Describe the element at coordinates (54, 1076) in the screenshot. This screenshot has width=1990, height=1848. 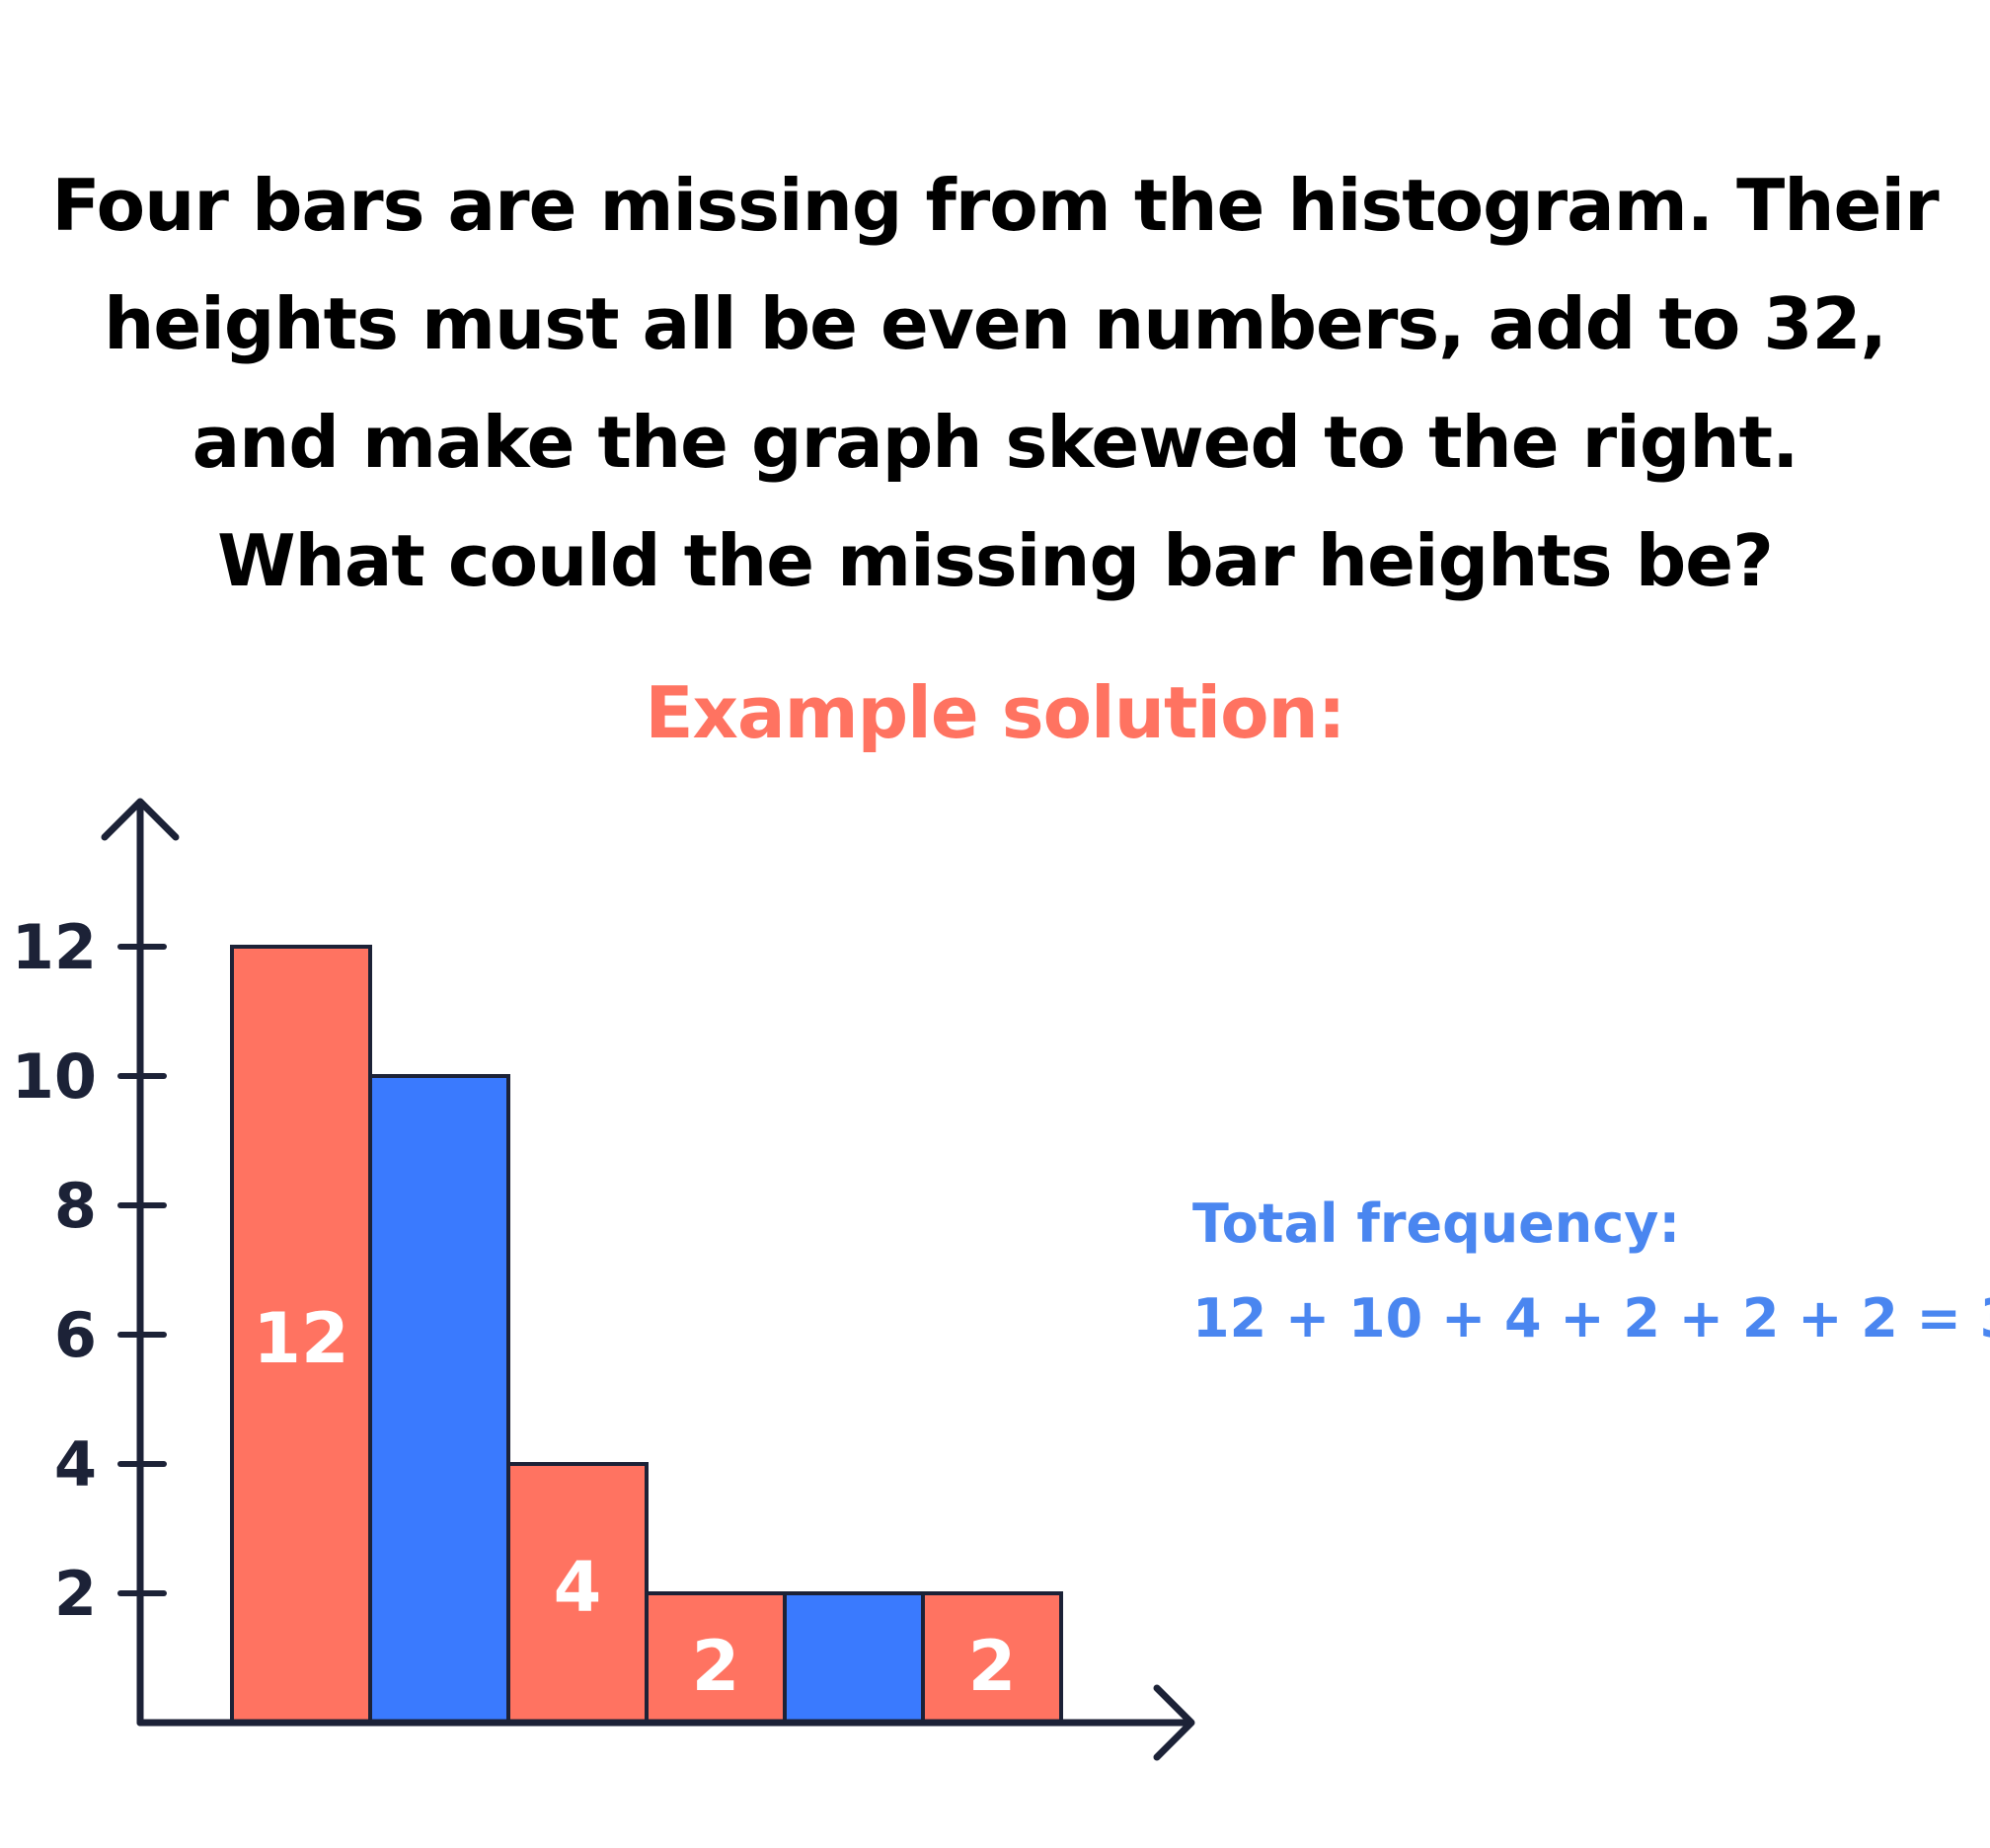
I see `y-axis-tick-label: 10` at that location.